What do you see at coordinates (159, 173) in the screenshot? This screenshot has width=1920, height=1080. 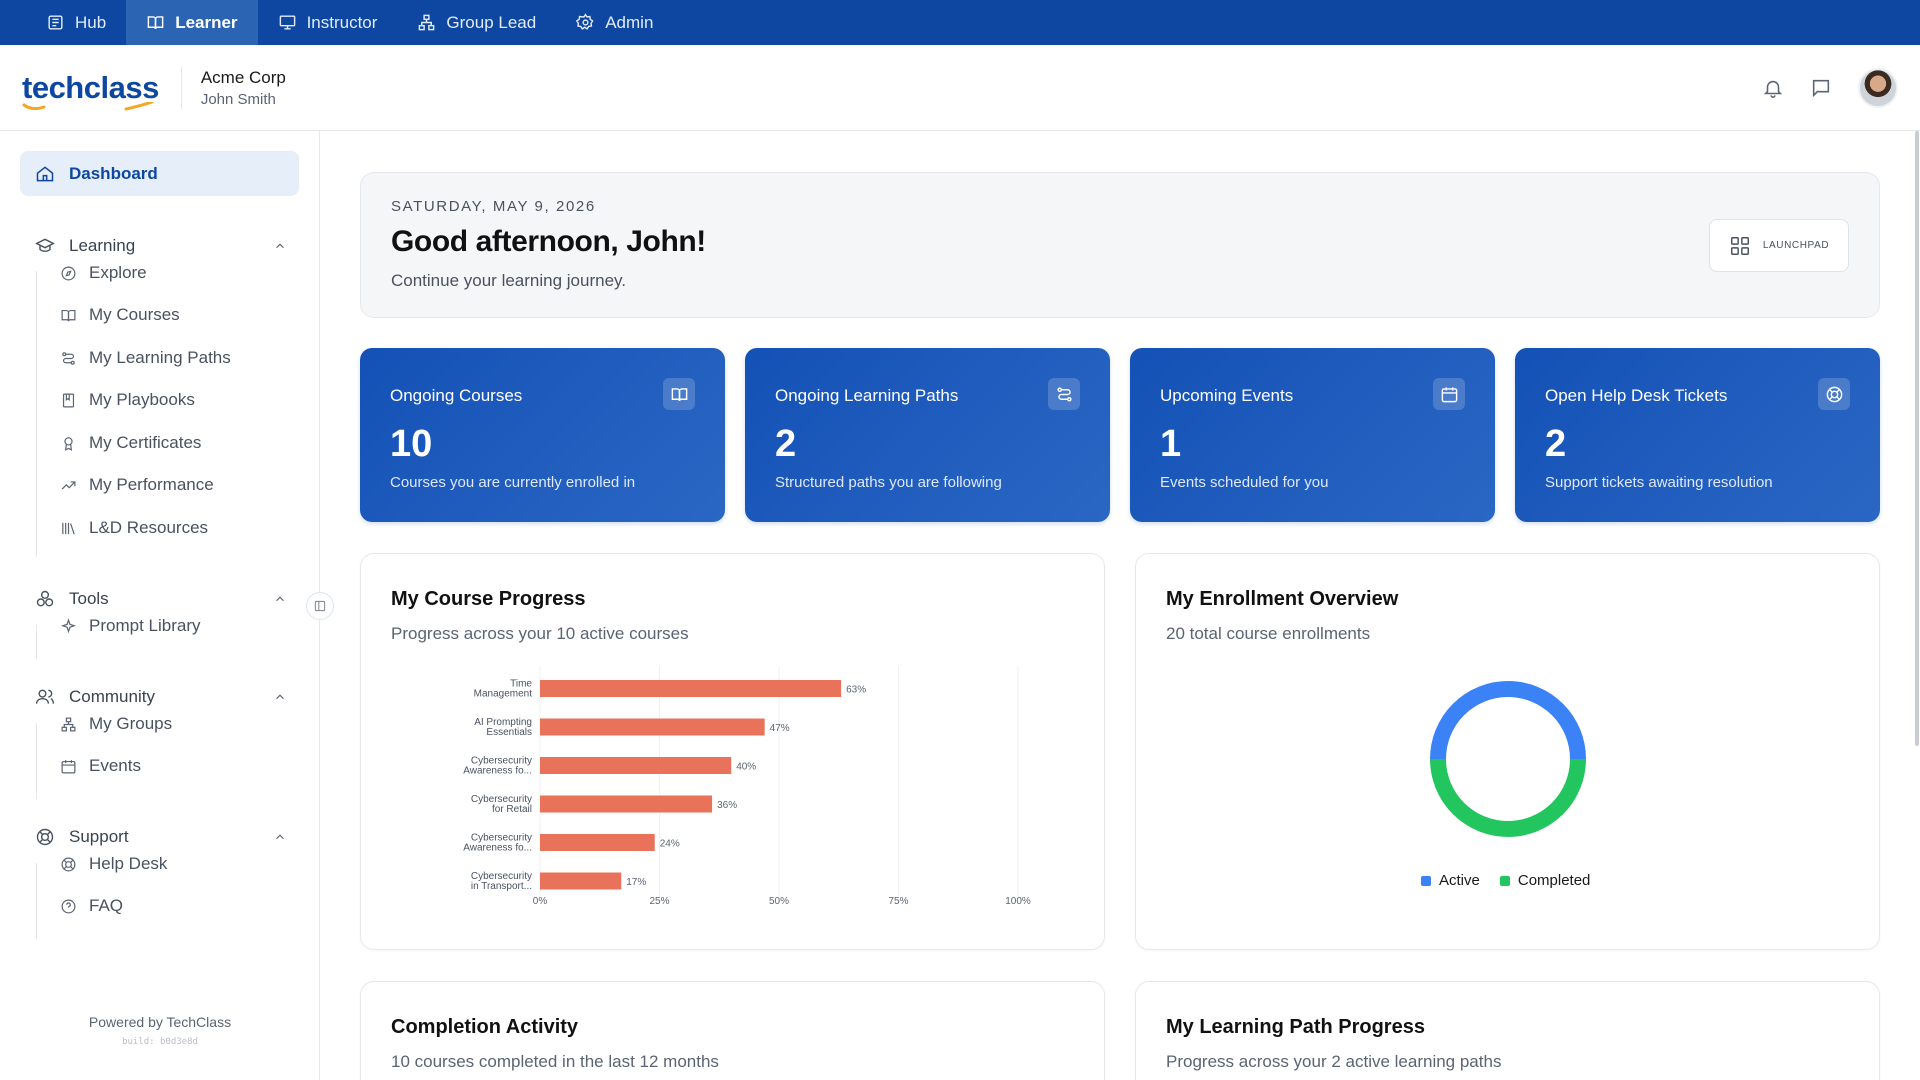 I see `sidebar-item-dashboard: Dashboard` at bounding box center [159, 173].